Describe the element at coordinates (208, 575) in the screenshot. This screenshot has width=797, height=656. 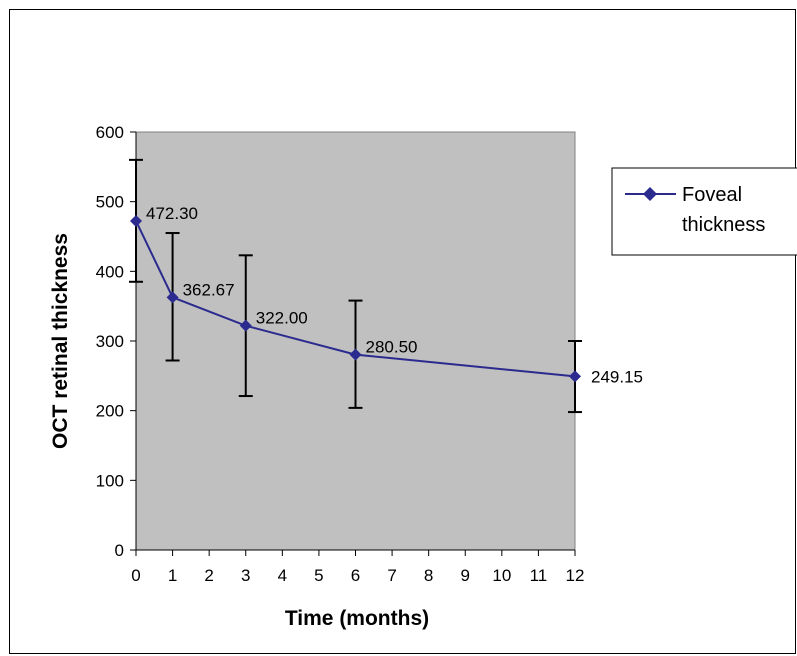
I see `x-tick-label: 2` at that location.